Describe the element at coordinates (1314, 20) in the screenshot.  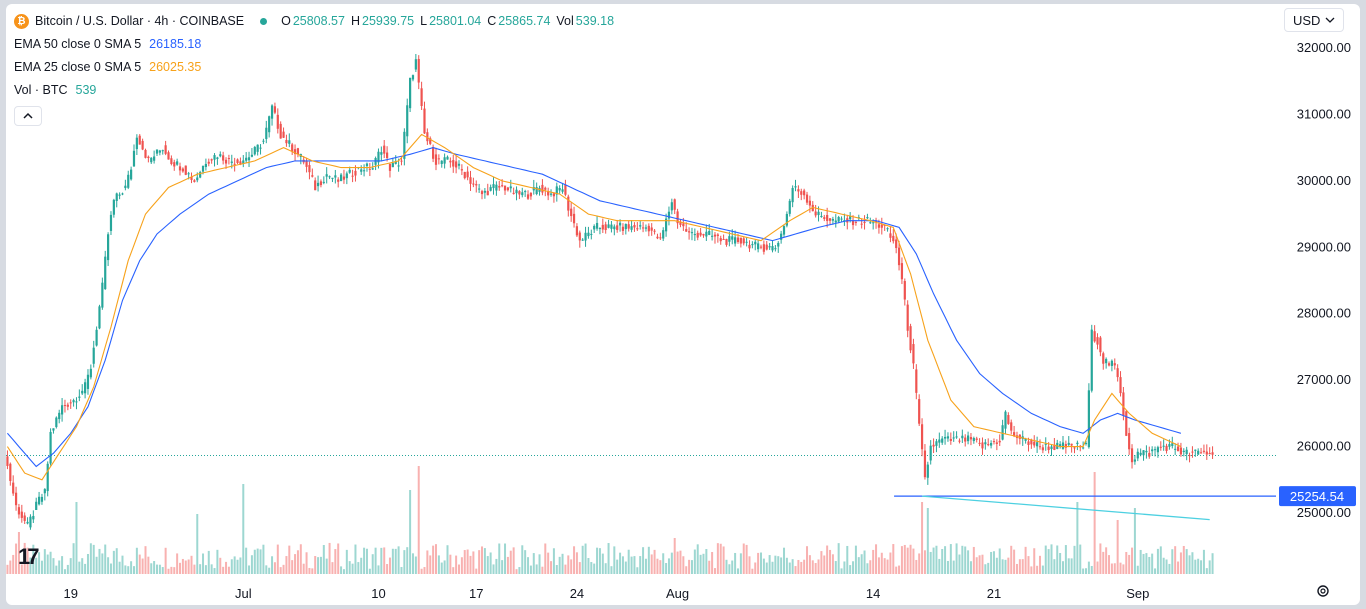
I see `currency-selector: USD` at that location.